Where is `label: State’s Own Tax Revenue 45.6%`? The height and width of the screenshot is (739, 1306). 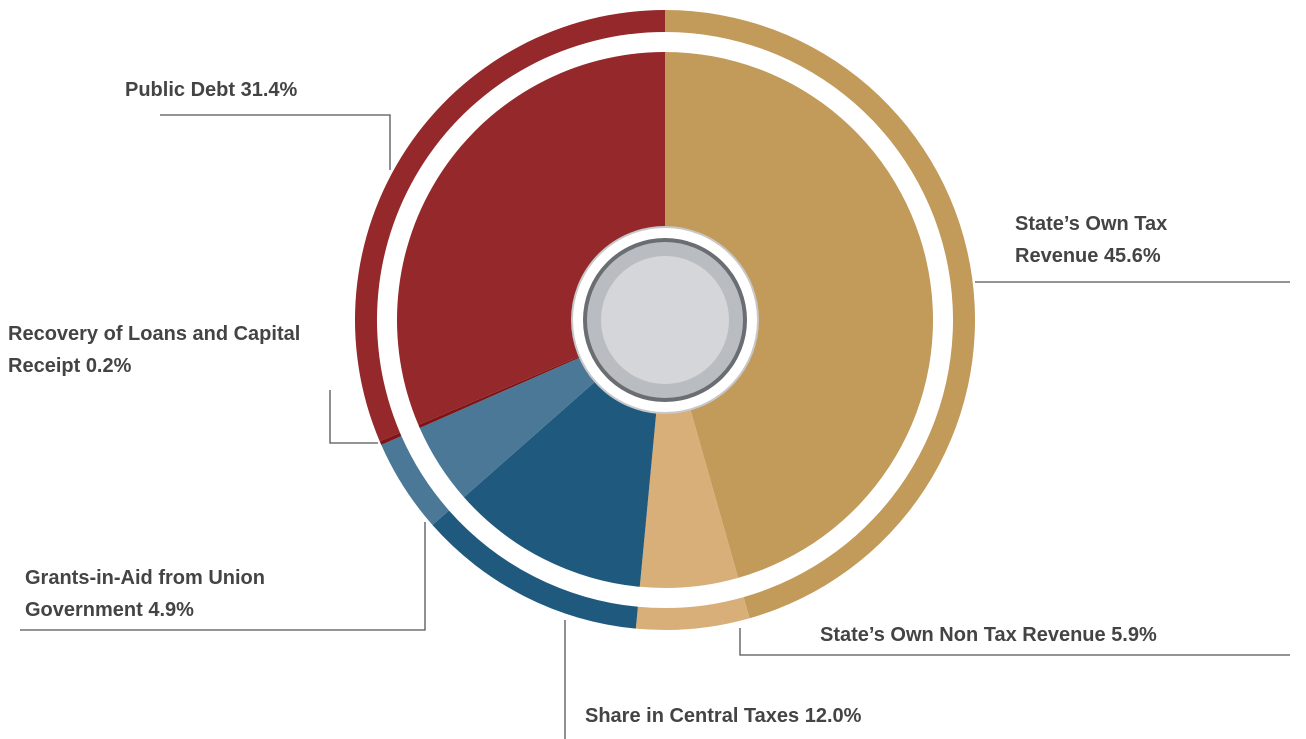
label: State’s Own Tax Revenue 45.6% is located at coordinates (1130, 240).